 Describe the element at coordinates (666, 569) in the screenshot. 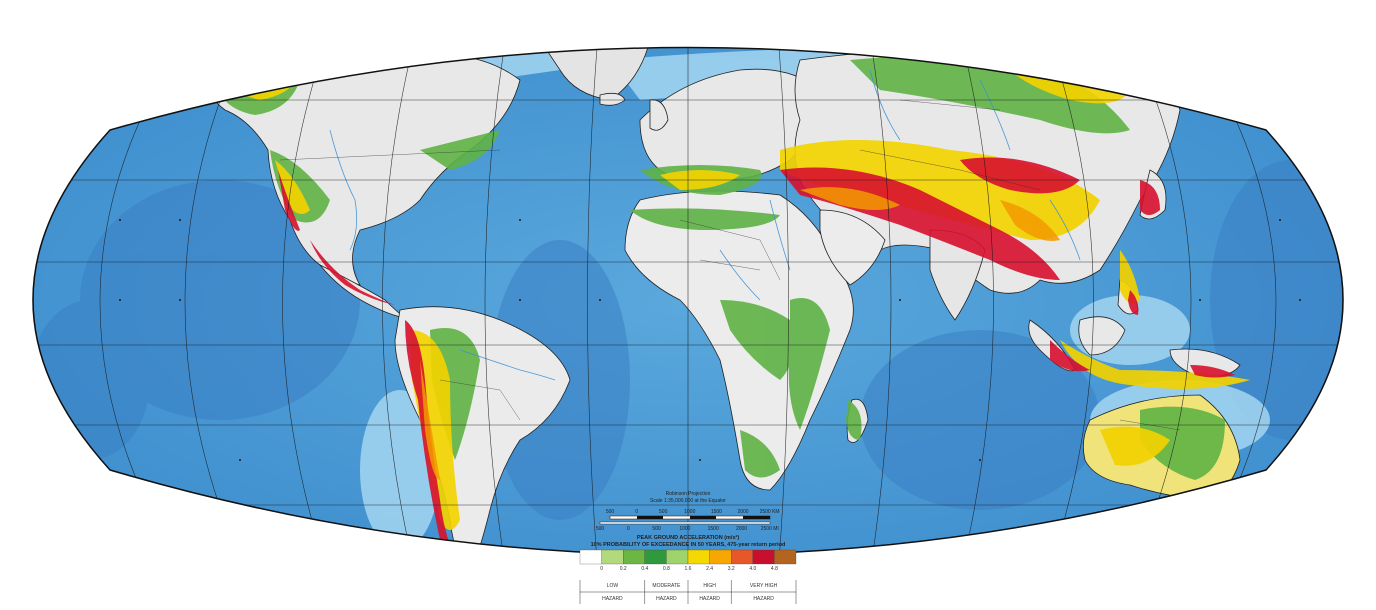

I see `legend-value: 0.8` at that location.